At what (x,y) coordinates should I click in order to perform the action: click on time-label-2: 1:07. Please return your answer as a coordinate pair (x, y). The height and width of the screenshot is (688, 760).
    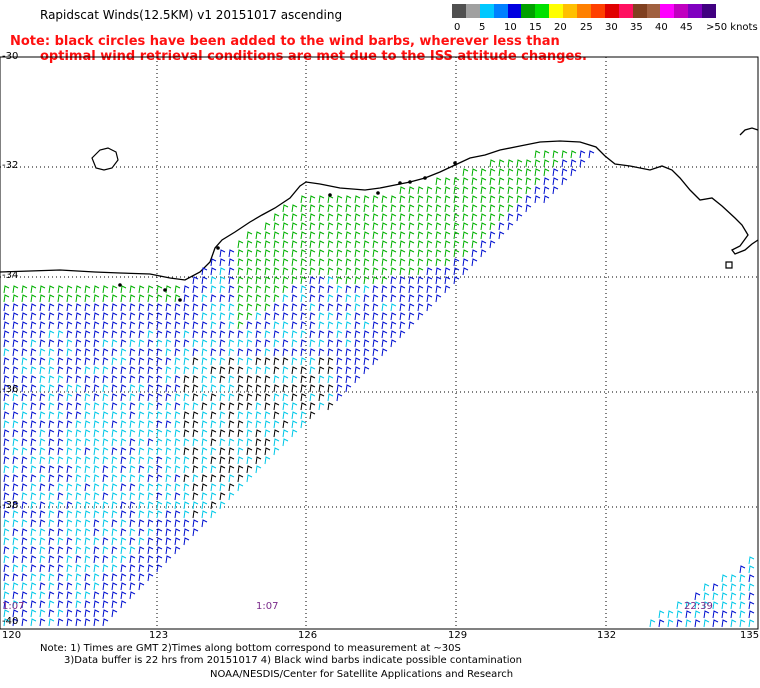
    Looking at the image, I should click on (267, 606).